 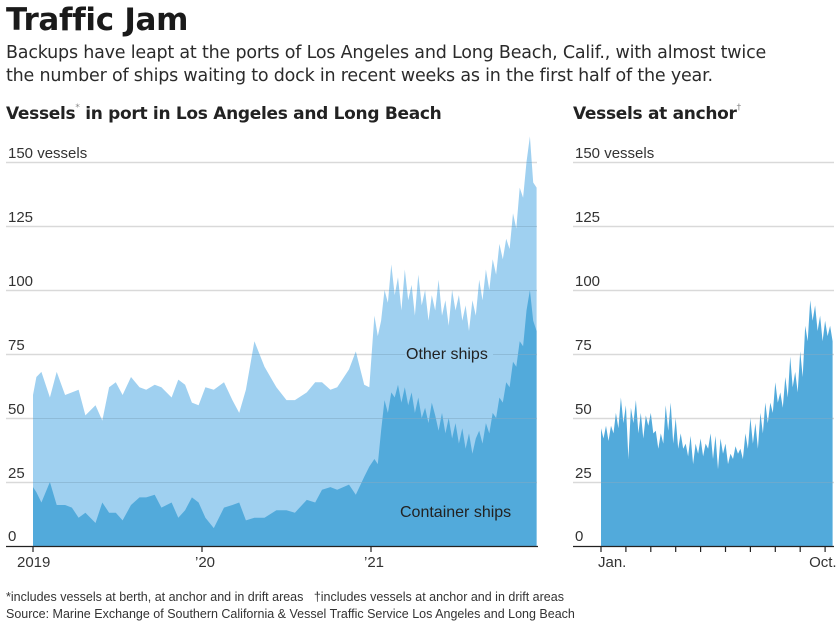 What do you see at coordinates (12, 536) in the screenshot?
I see `left-y-tick-label: 0` at bounding box center [12, 536].